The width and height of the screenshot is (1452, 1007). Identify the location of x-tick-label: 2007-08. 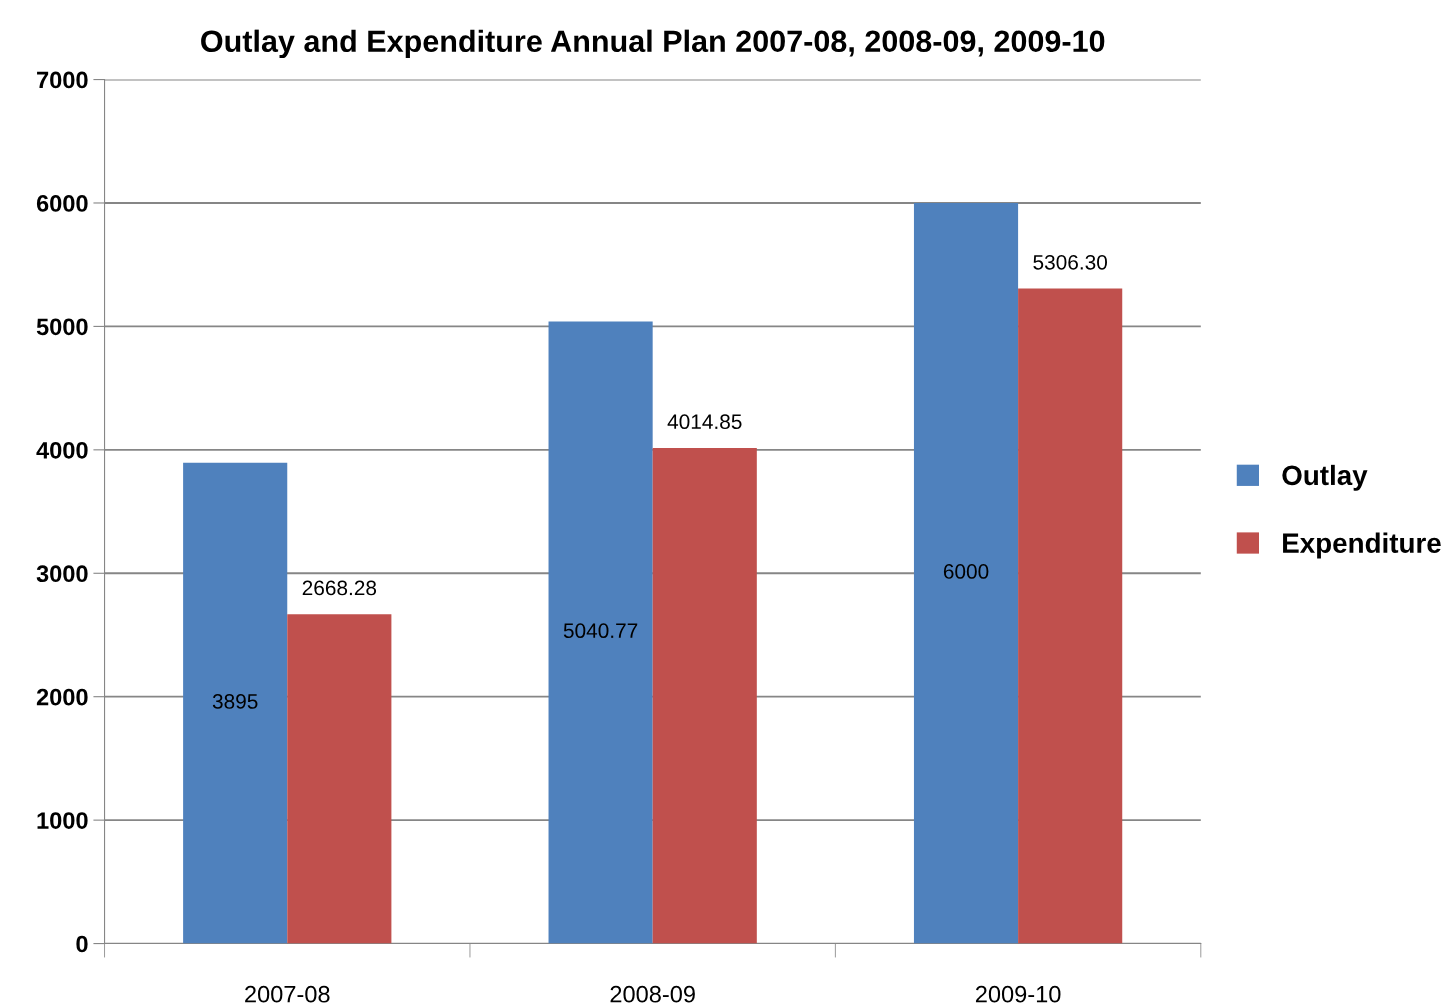
(287, 994).